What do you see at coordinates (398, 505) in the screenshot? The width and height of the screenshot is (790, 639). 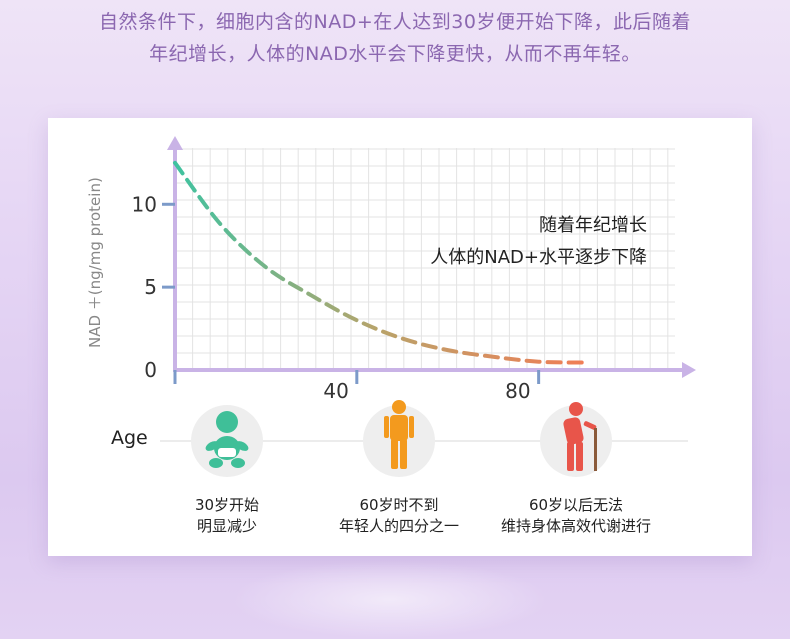 I see `stage-60-line-1: 60岁时不到` at bounding box center [398, 505].